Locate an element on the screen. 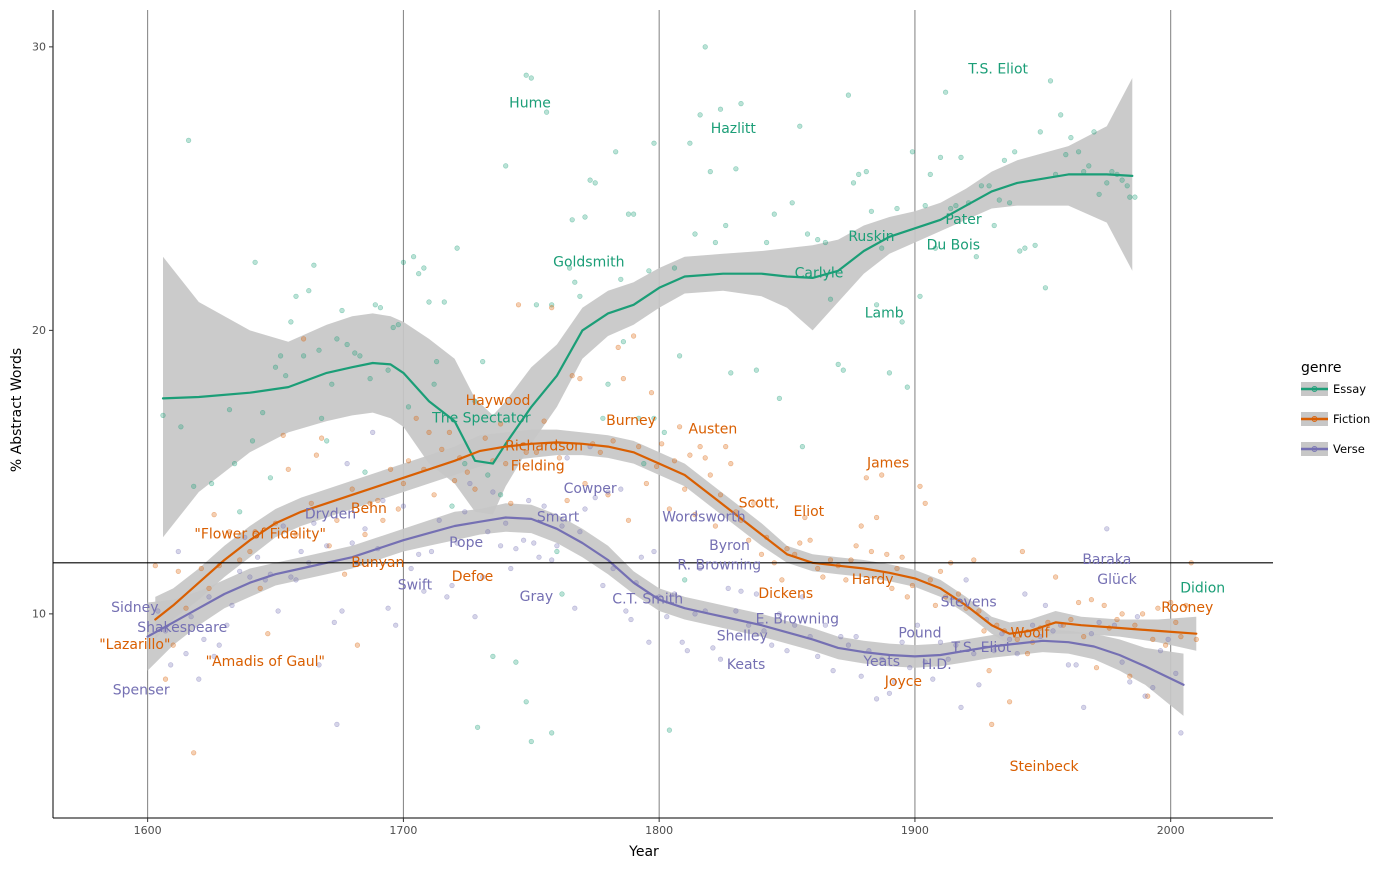 This screenshot has height=869, width=1398. annotation-amadis-of-gaul-30: "Amadis of Gaul" is located at coordinates (265, 662).